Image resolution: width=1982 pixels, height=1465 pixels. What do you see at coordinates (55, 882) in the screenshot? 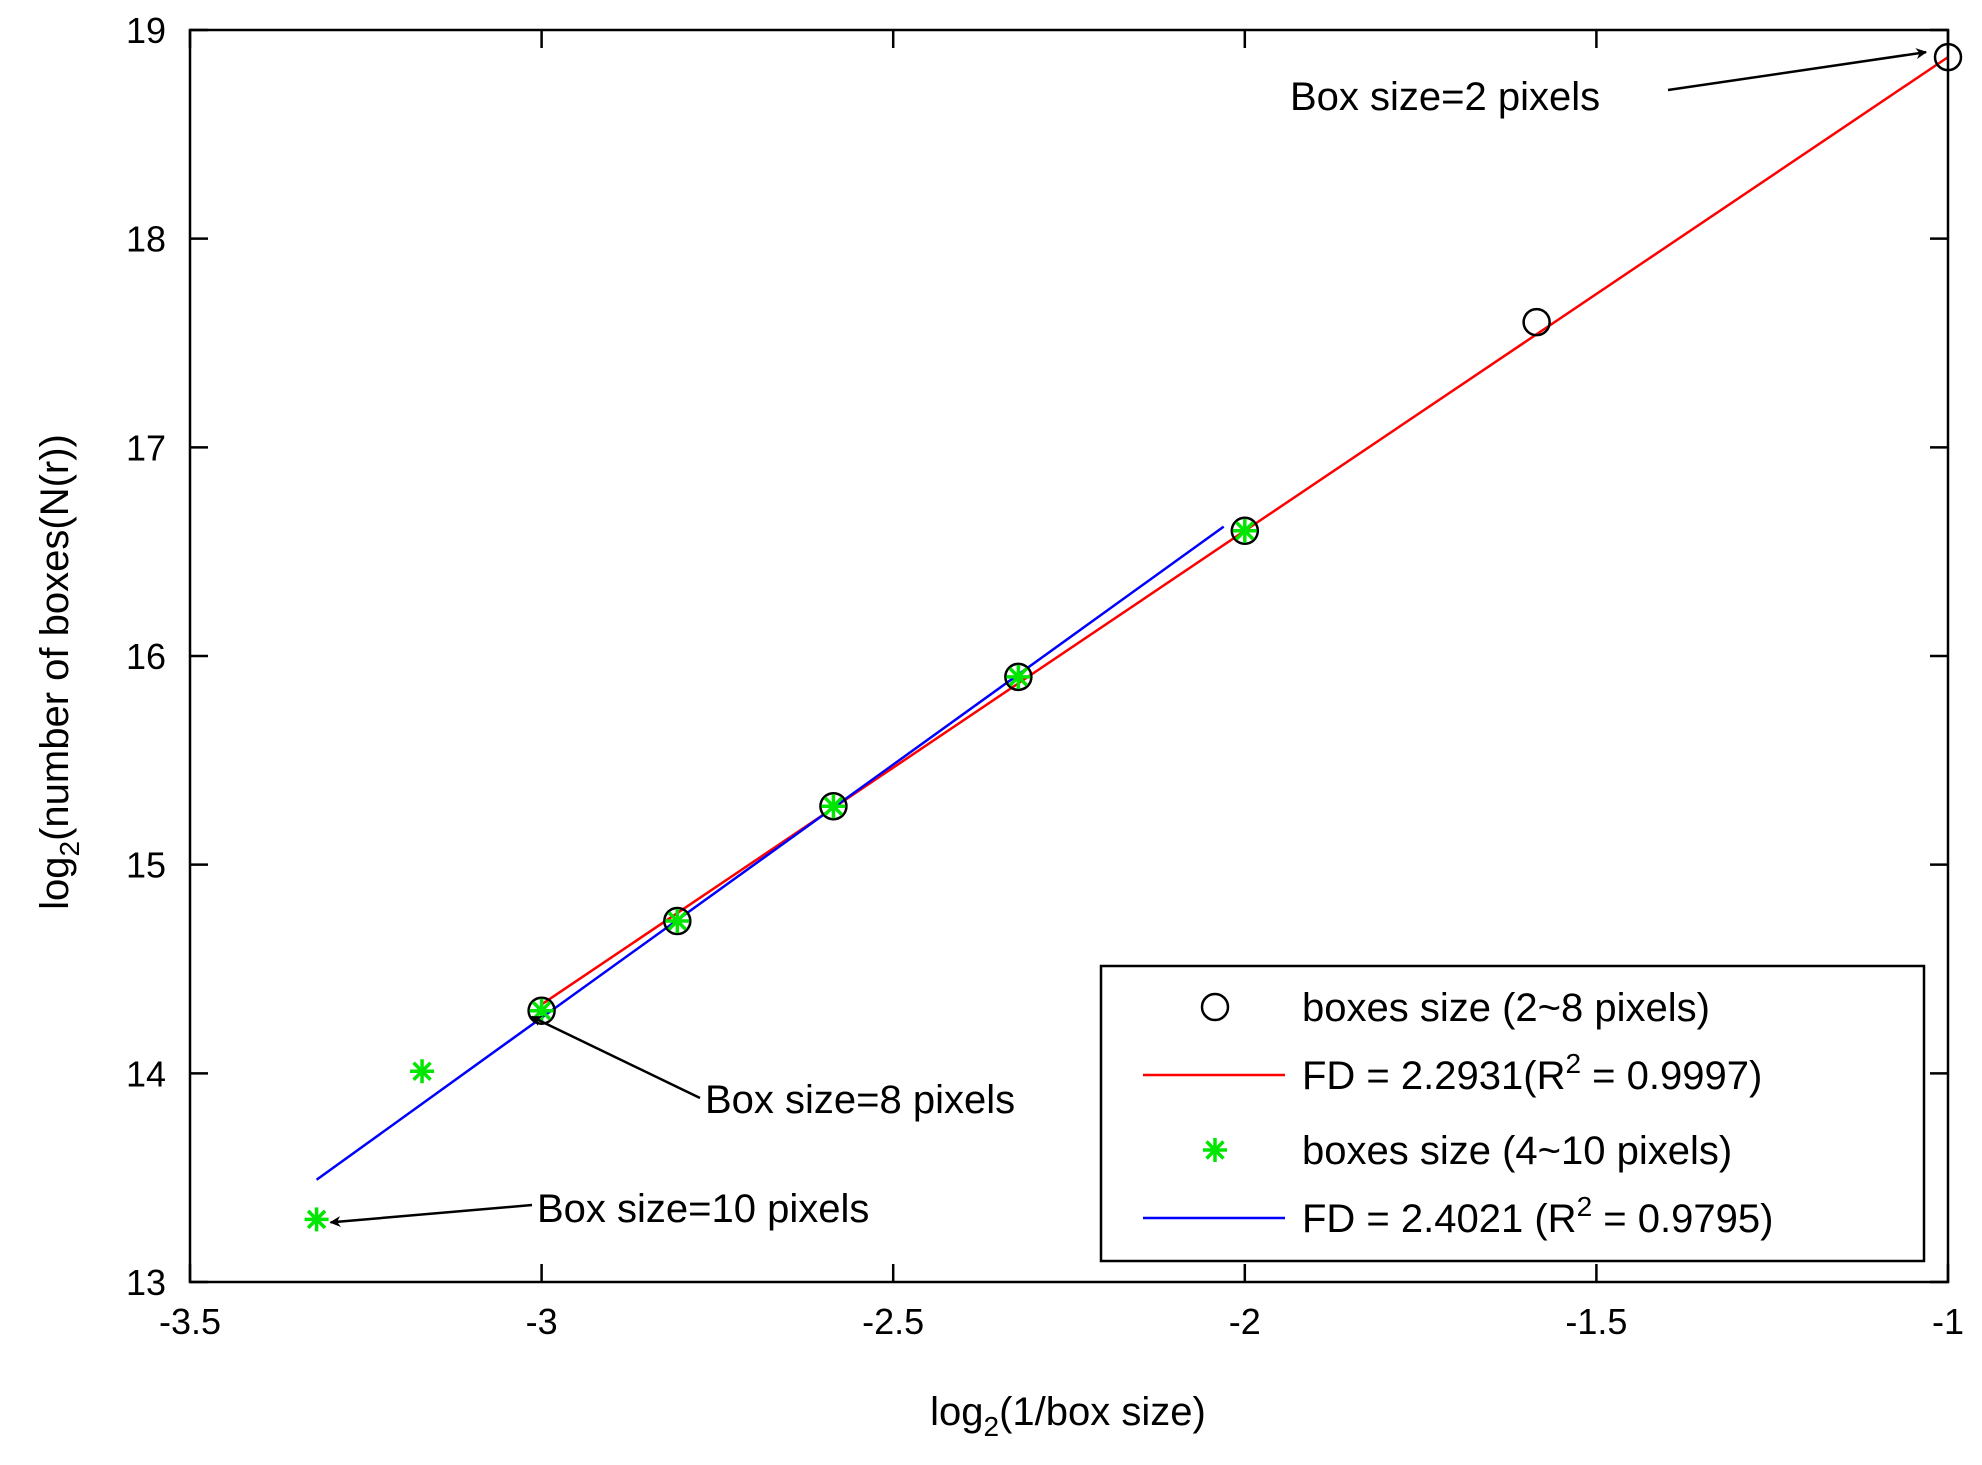
I see `y-axis-label-main: log` at bounding box center [55, 882].